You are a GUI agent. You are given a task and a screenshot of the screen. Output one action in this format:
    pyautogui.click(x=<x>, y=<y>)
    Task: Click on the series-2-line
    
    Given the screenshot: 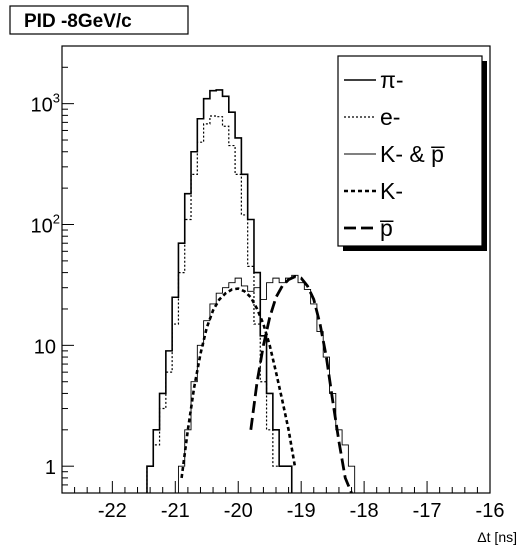 What is the action you would take?
    pyautogui.click(x=266, y=383)
    